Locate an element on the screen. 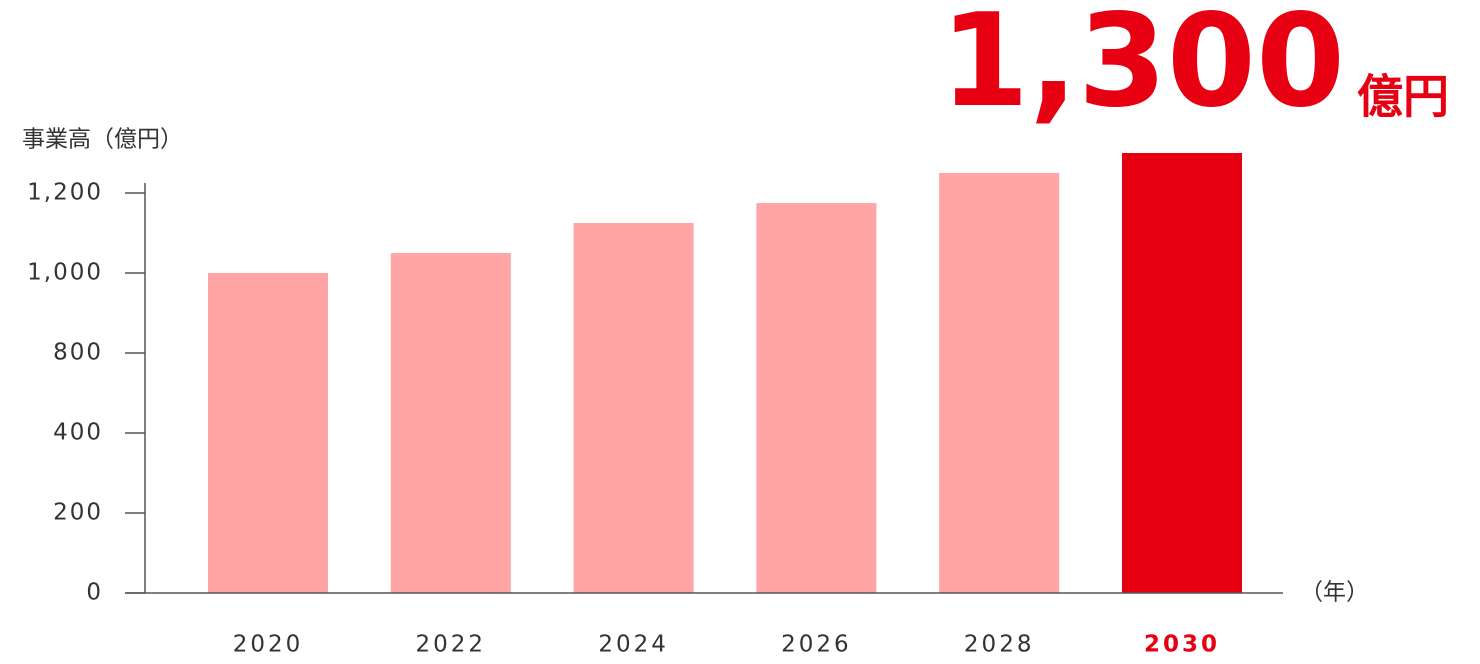  x-axis-label: （年） is located at coordinates (1334, 593).